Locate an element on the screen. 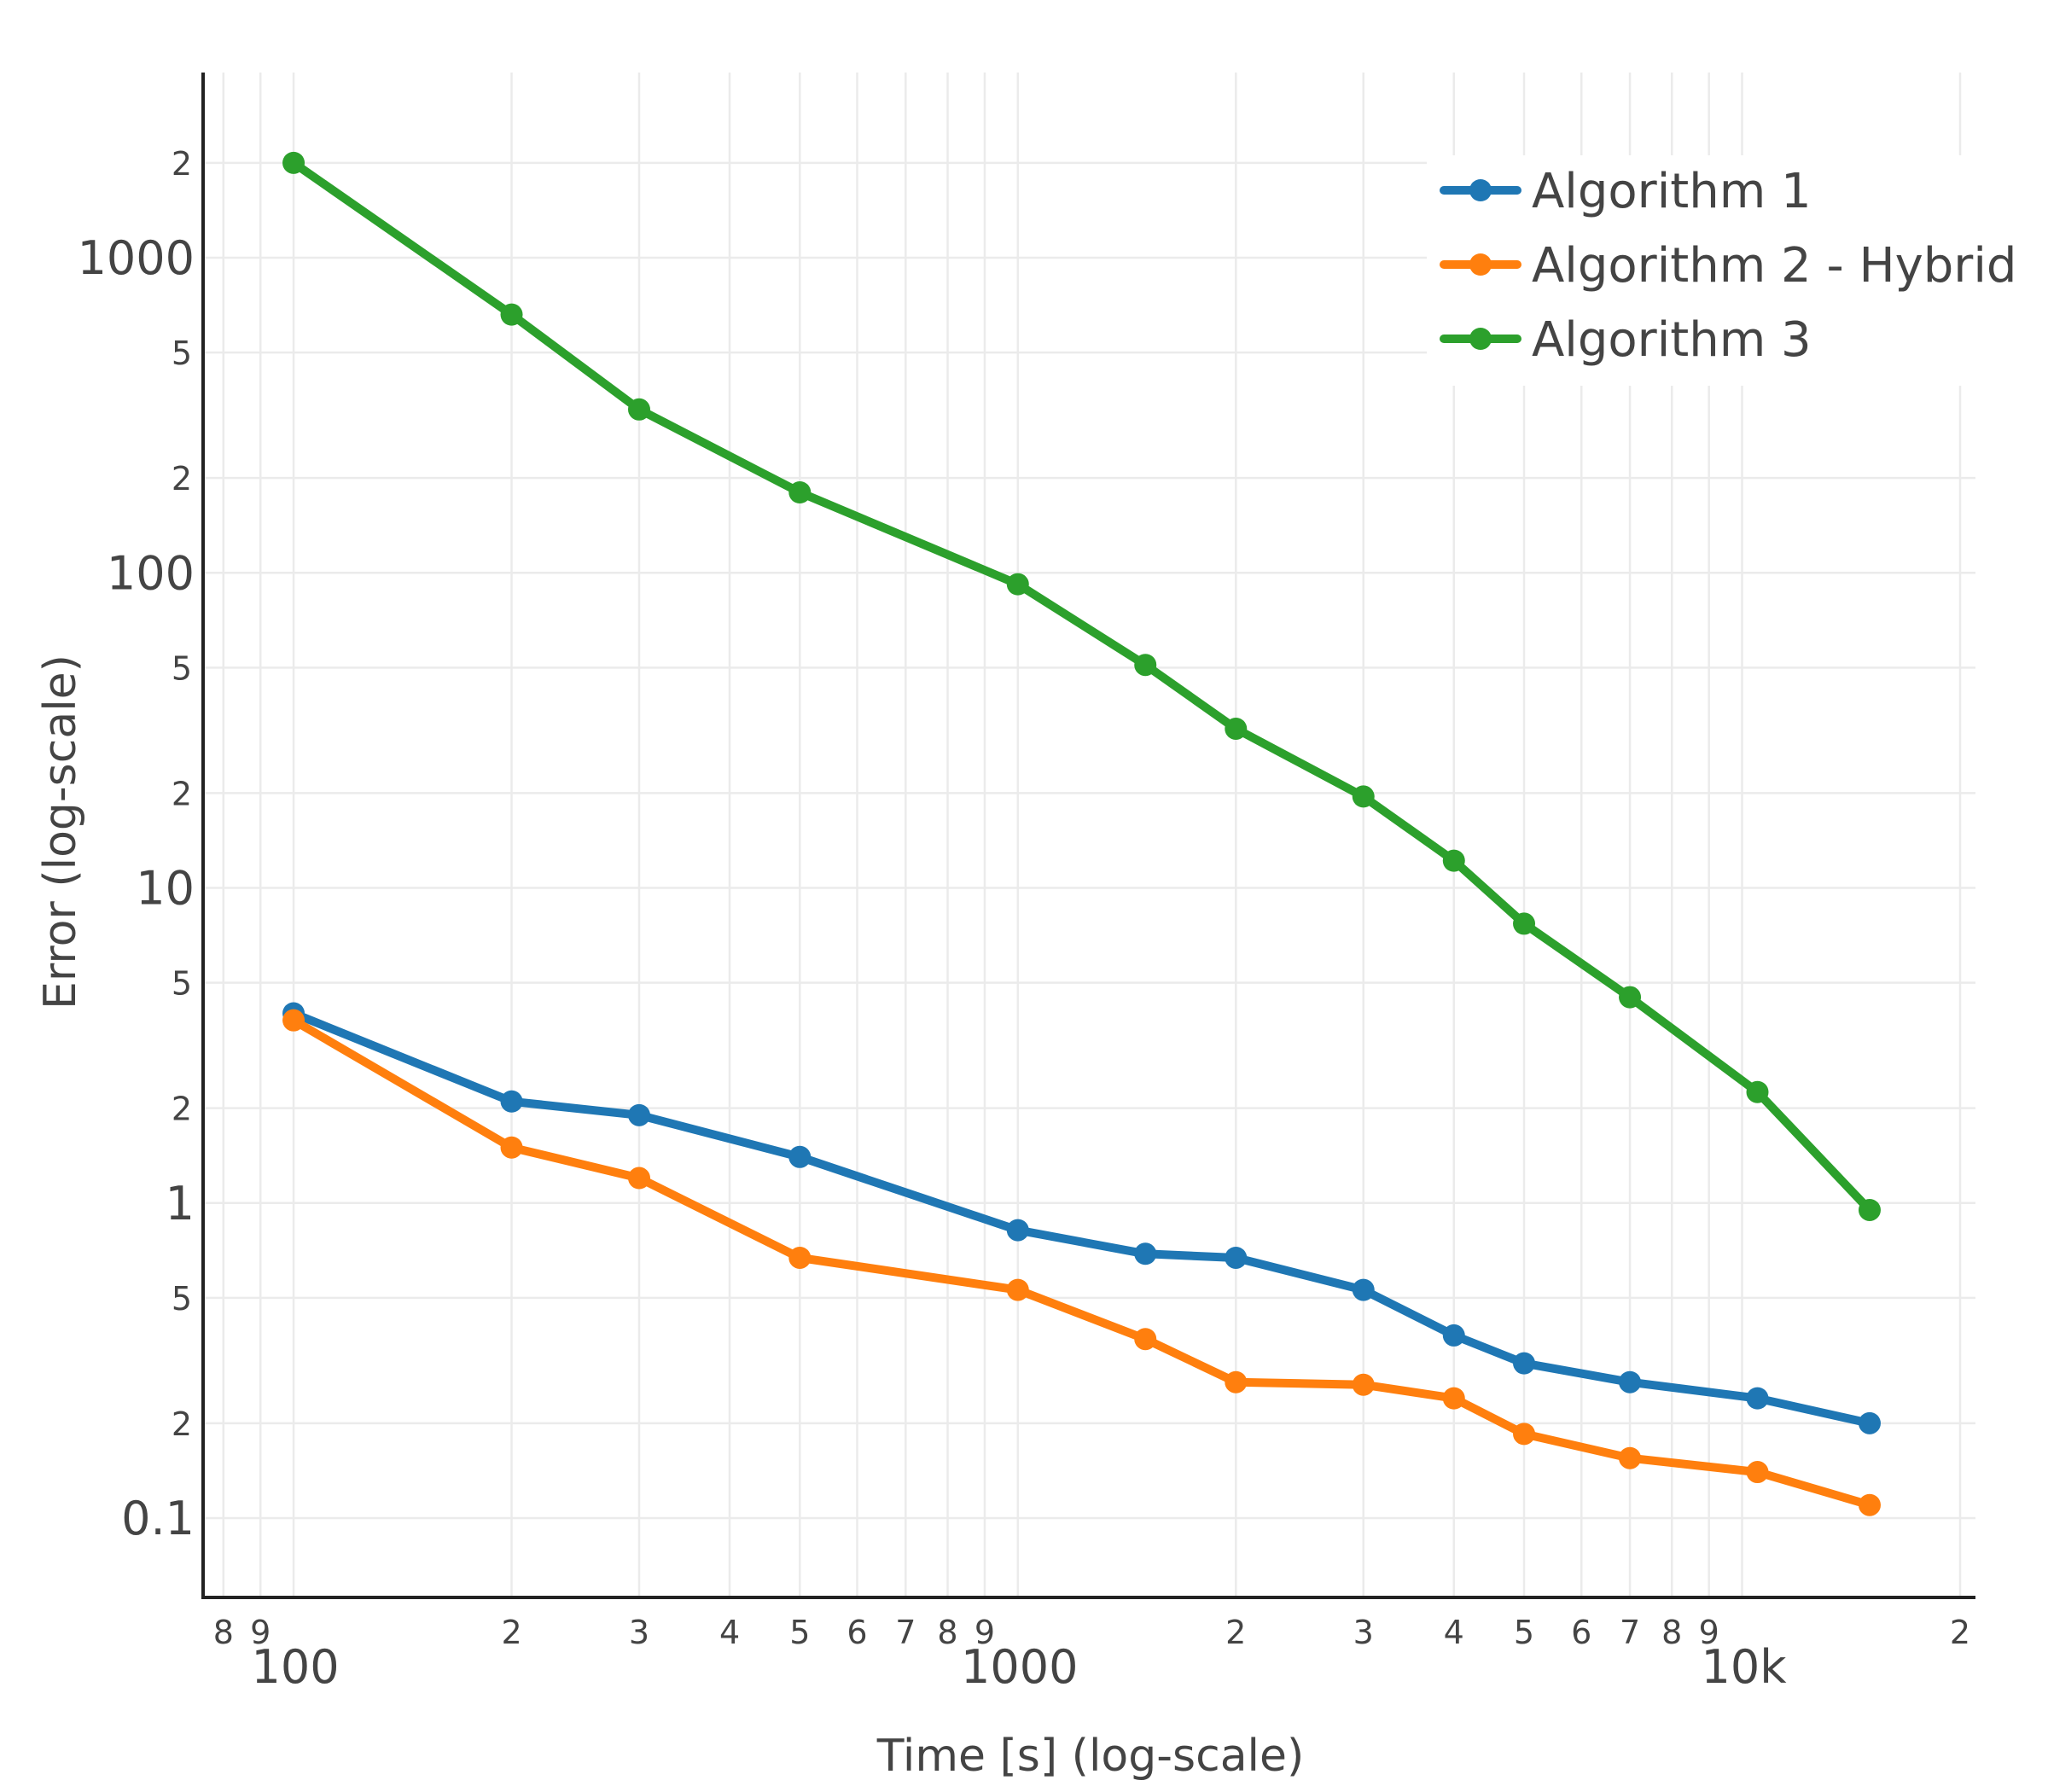 This screenshot has height=1792, width=2048. legend-label: Algorithm 2 - Hybrid is located at coordinates (1774, 266).